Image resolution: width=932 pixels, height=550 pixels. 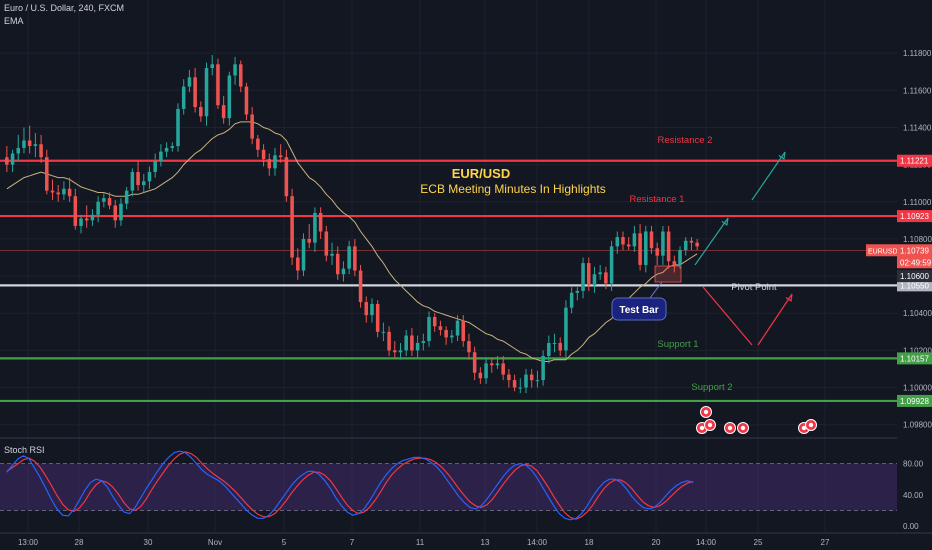 I want to click on stoch-rsi-pane: 0.00 40.00 80.00, so click(x=462, y=490).